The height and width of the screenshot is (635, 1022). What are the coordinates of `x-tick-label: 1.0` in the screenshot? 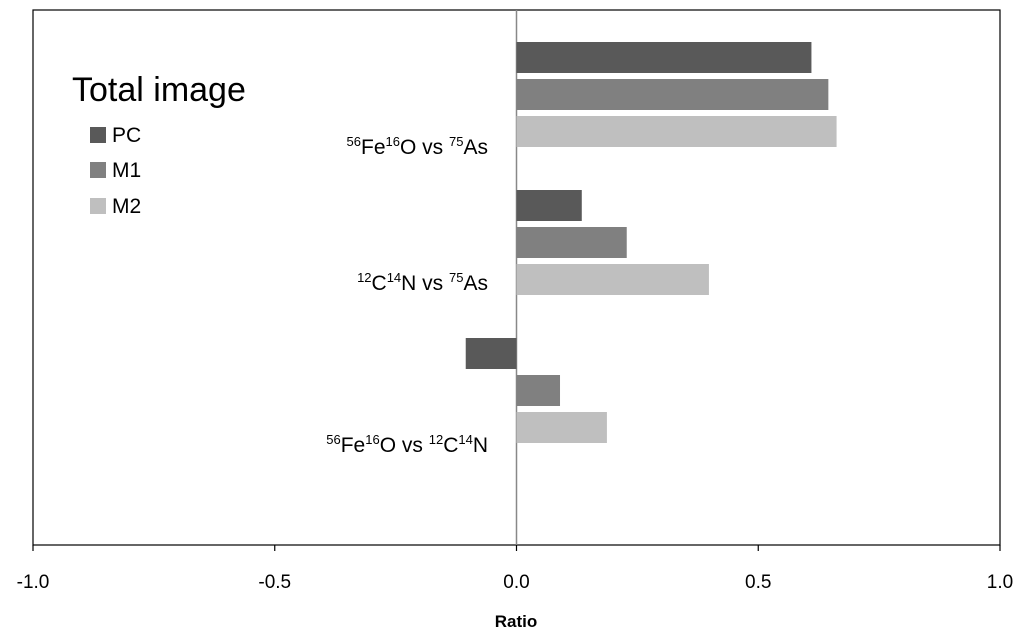 It's located at (1000, 582).